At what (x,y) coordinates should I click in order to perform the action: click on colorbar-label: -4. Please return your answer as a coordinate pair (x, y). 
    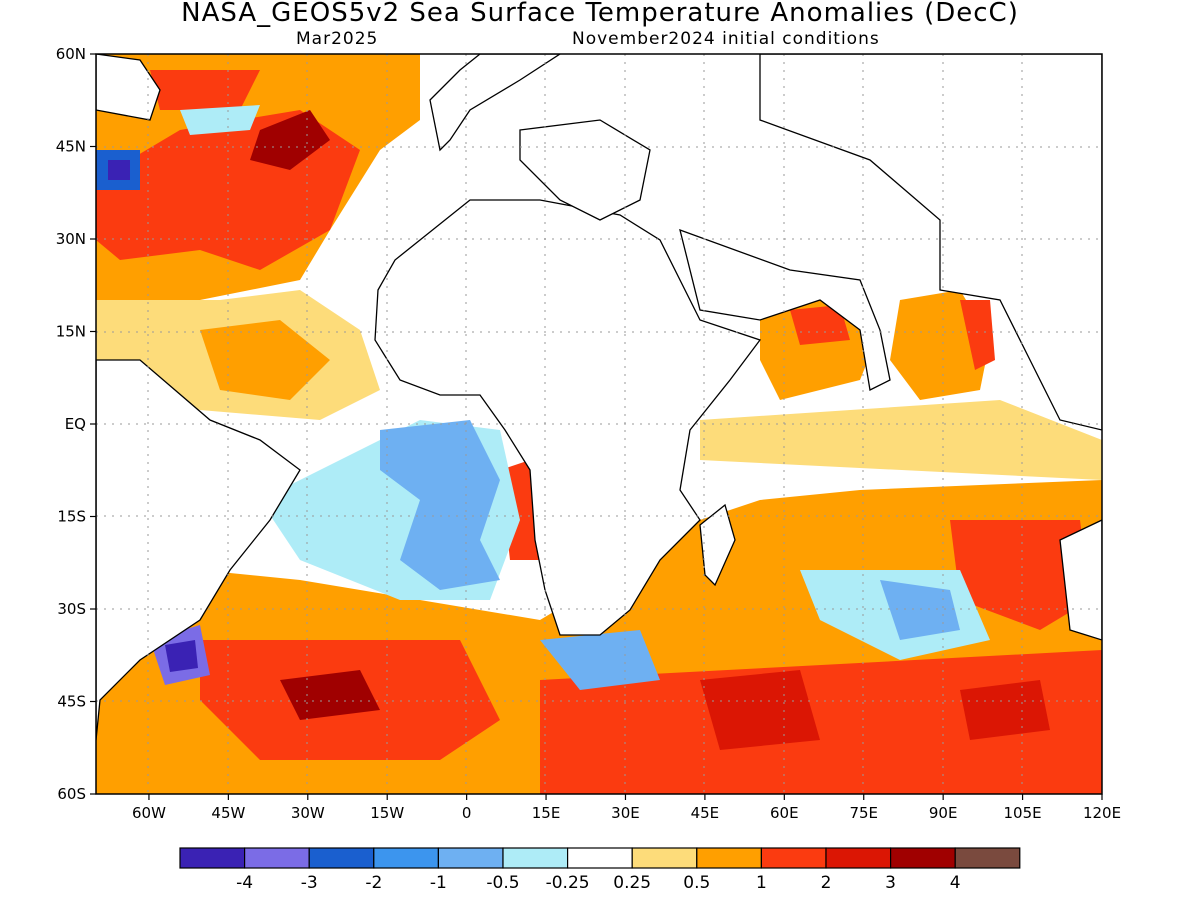
    Looking at the image, I should click on (244, 883).